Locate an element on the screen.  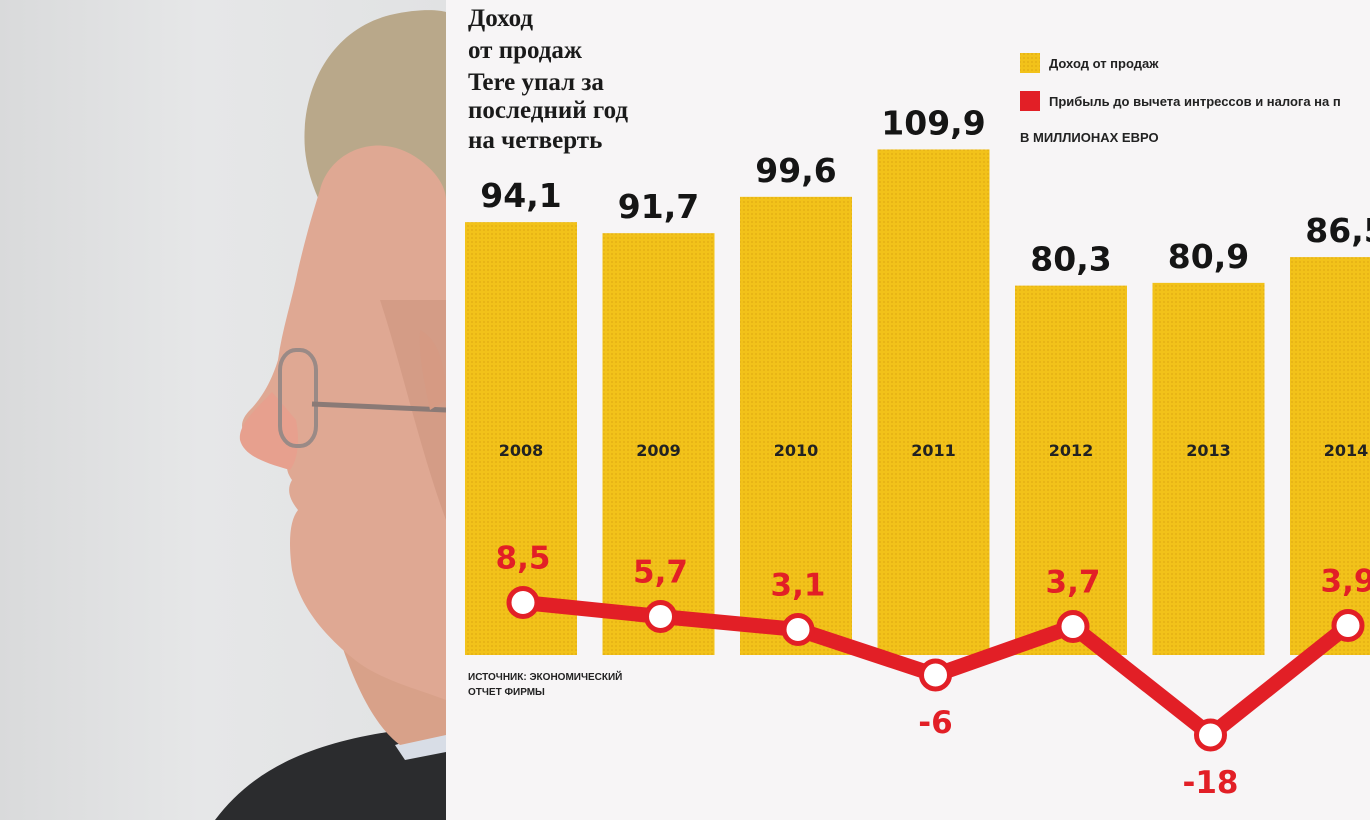
year-label: 2014 is located at coordinates (1346, 450).